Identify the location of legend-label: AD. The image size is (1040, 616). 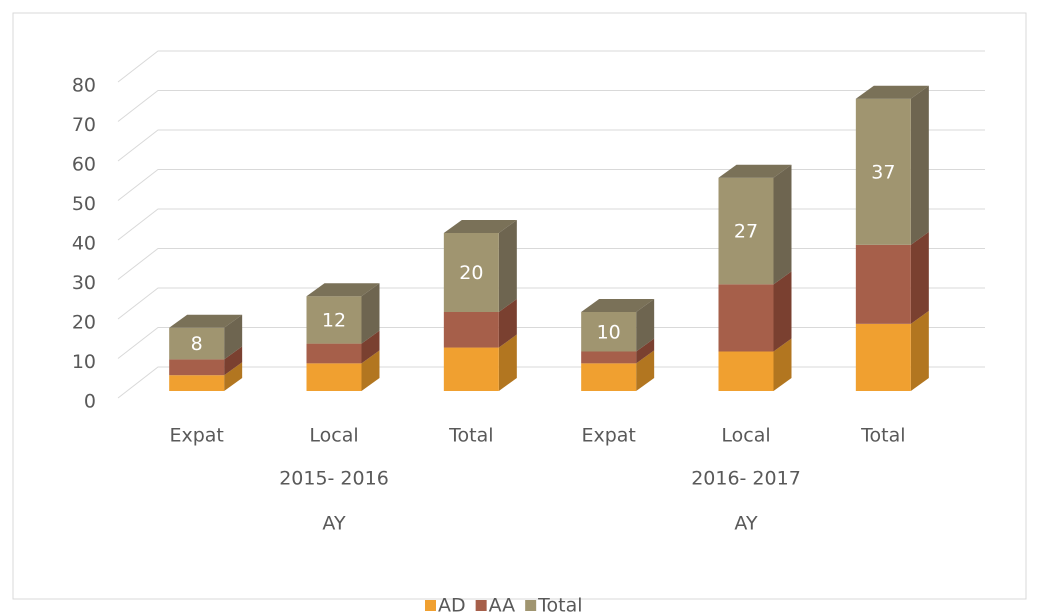
(452, 604).